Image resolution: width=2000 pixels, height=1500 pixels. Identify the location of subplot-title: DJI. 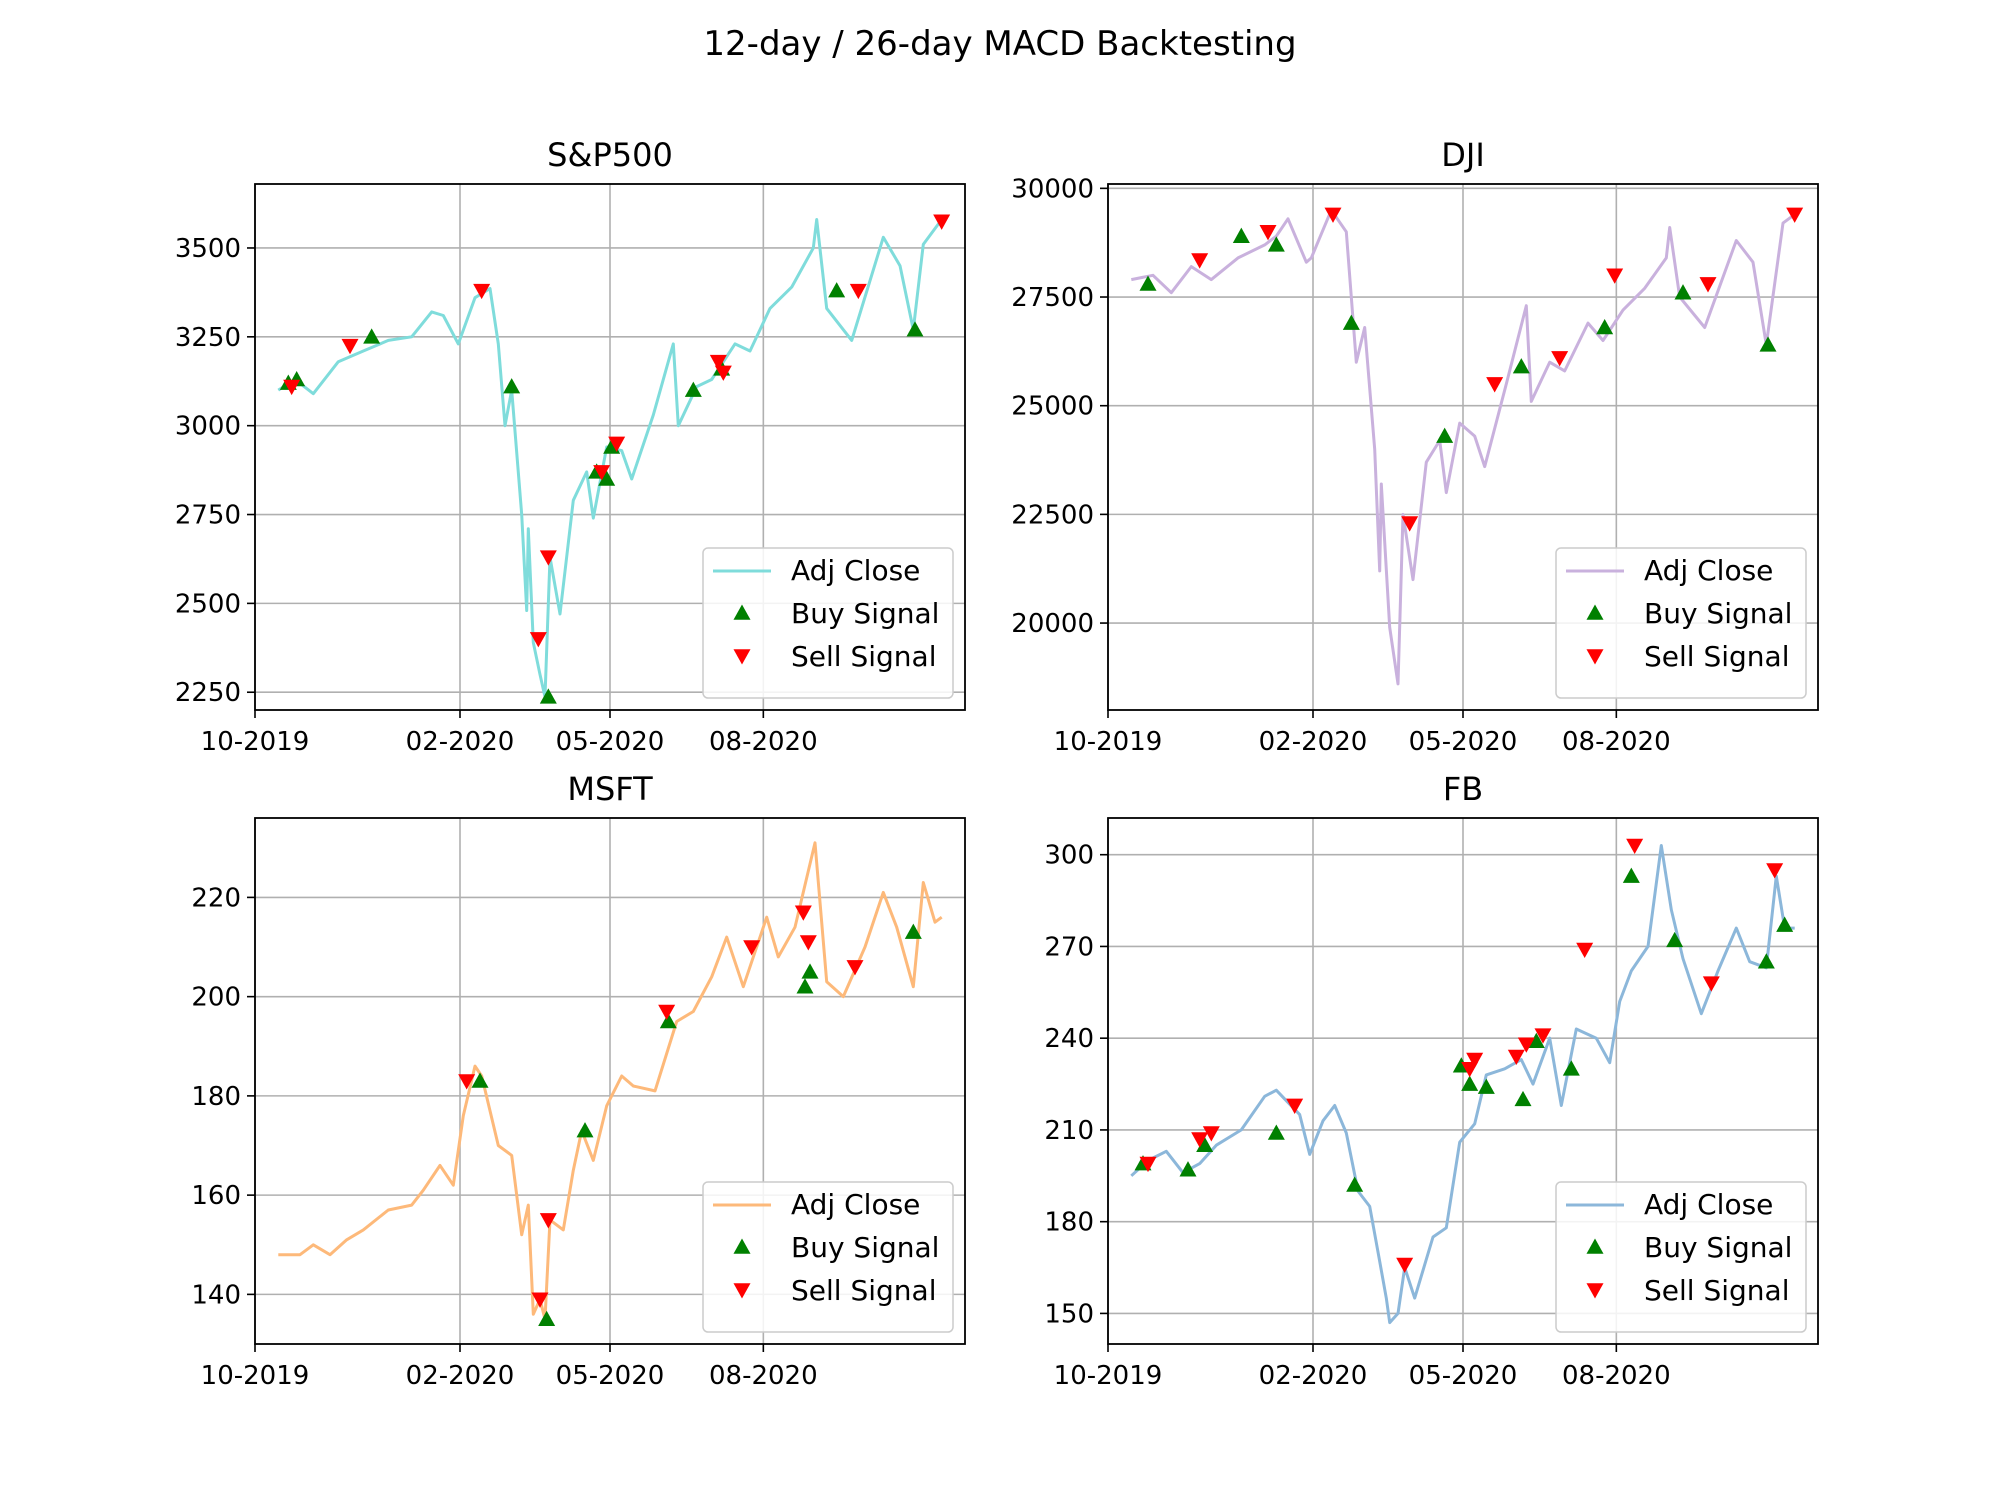
(1463, 155).